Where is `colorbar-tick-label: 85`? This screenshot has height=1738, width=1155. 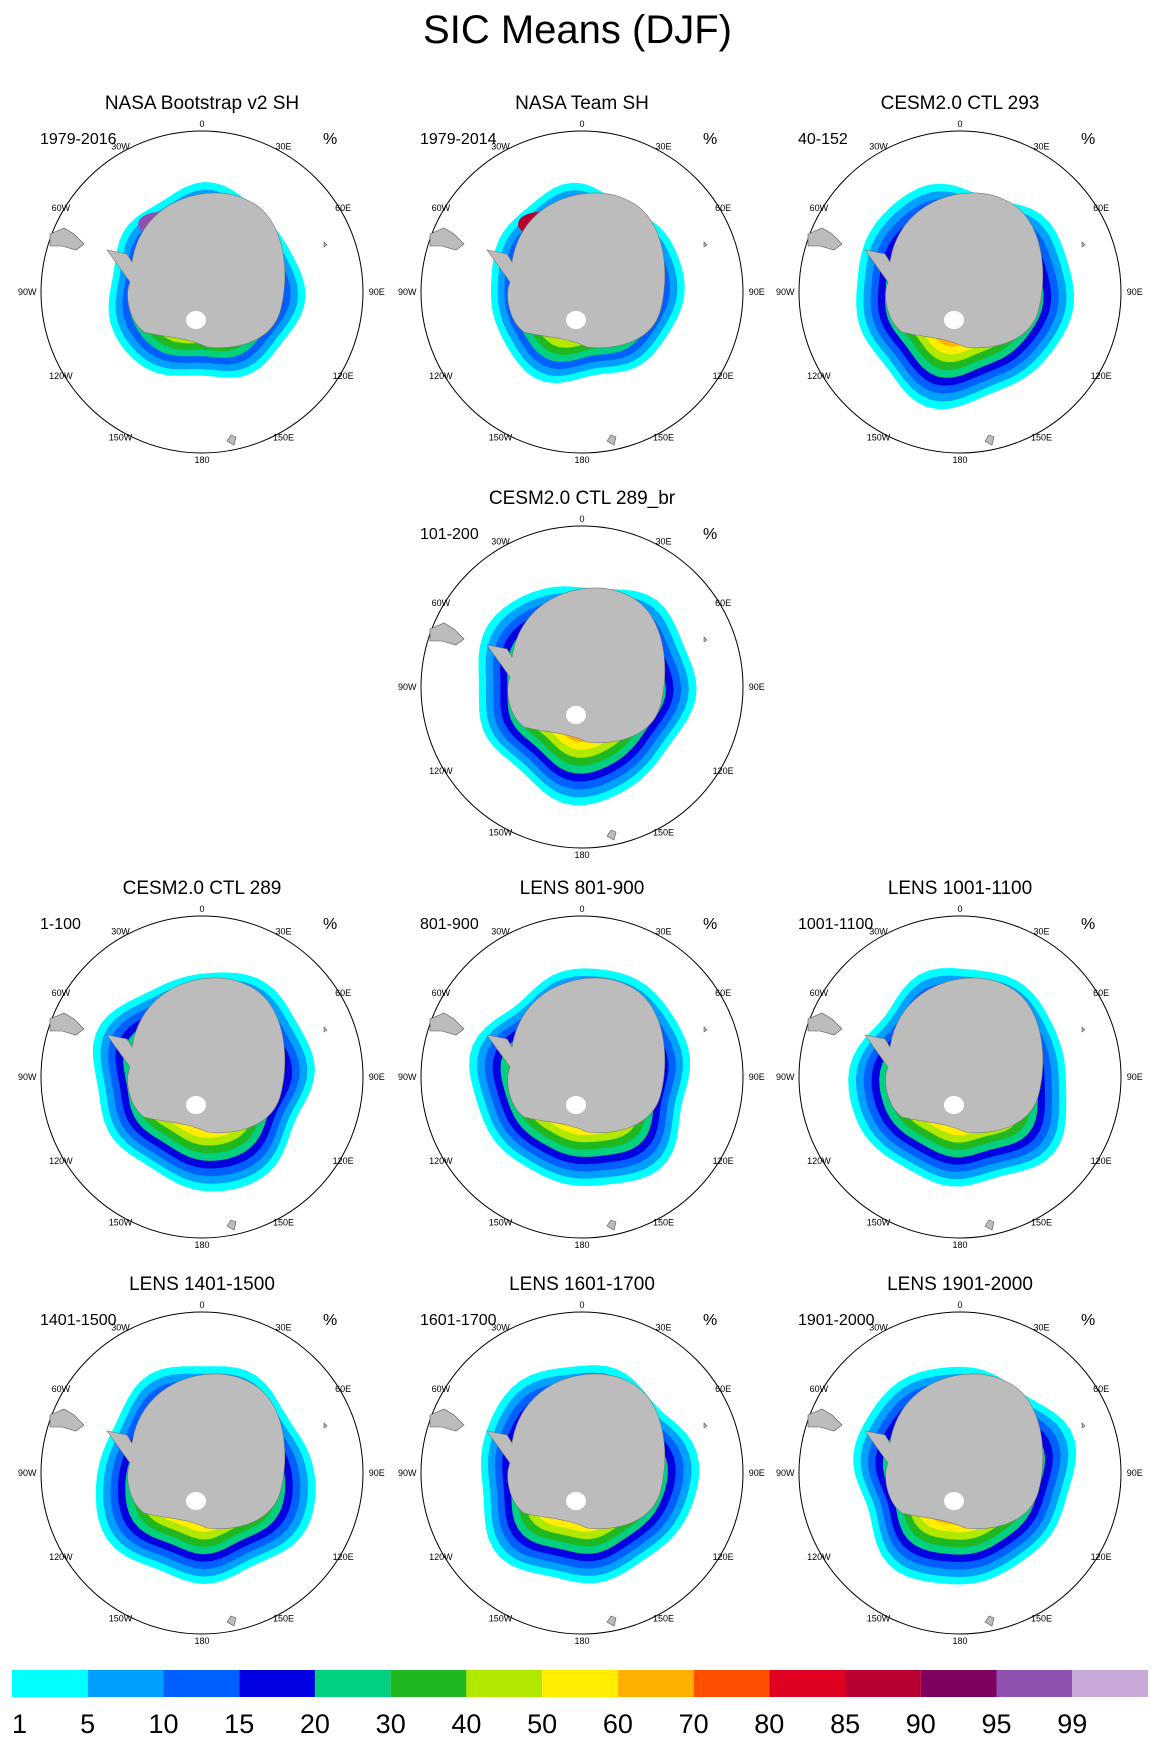 colorbar-tick-label: 85 is located at coordinates (845, 1723).